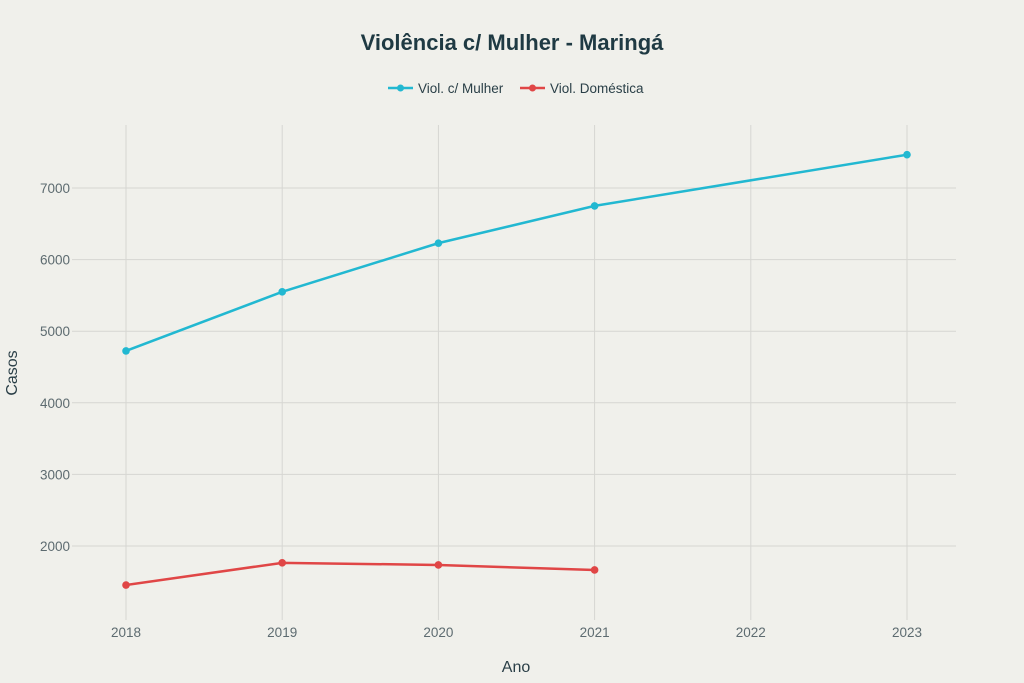 The image size is (1024, 683). What do you see at coordinates (513, 42) in the screenshot?
I see `chart-title: Violência c/ Mulher - Maringá` at bounding box center [513, 42].